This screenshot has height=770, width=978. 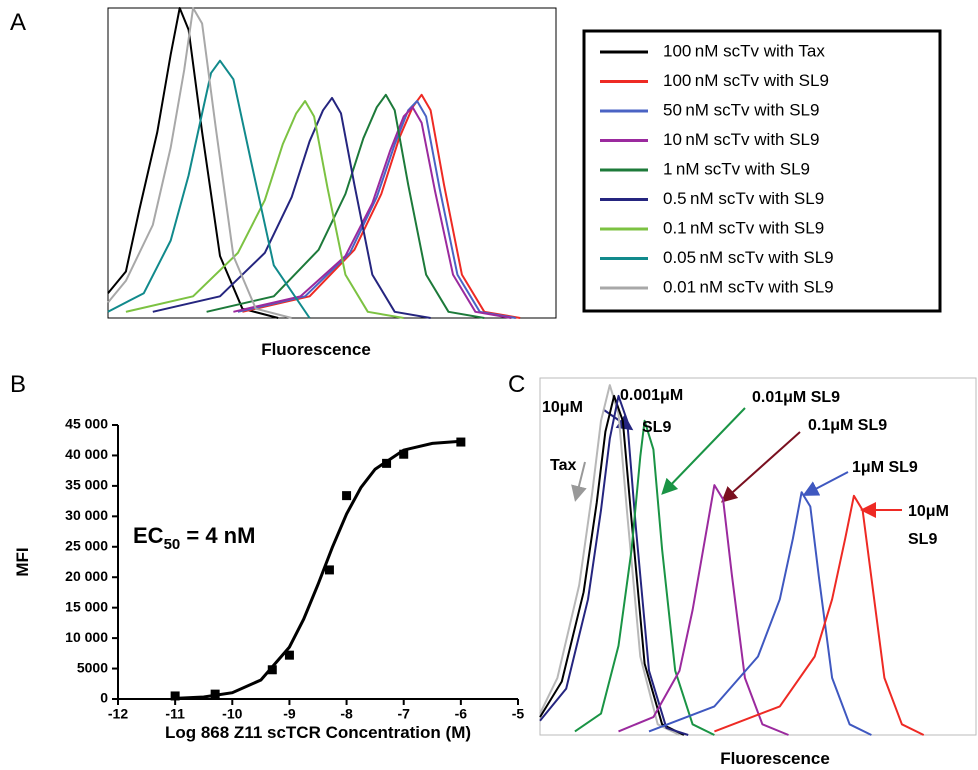 I want to click on y-tick-label: 30 000, so click(x=86, y=515).